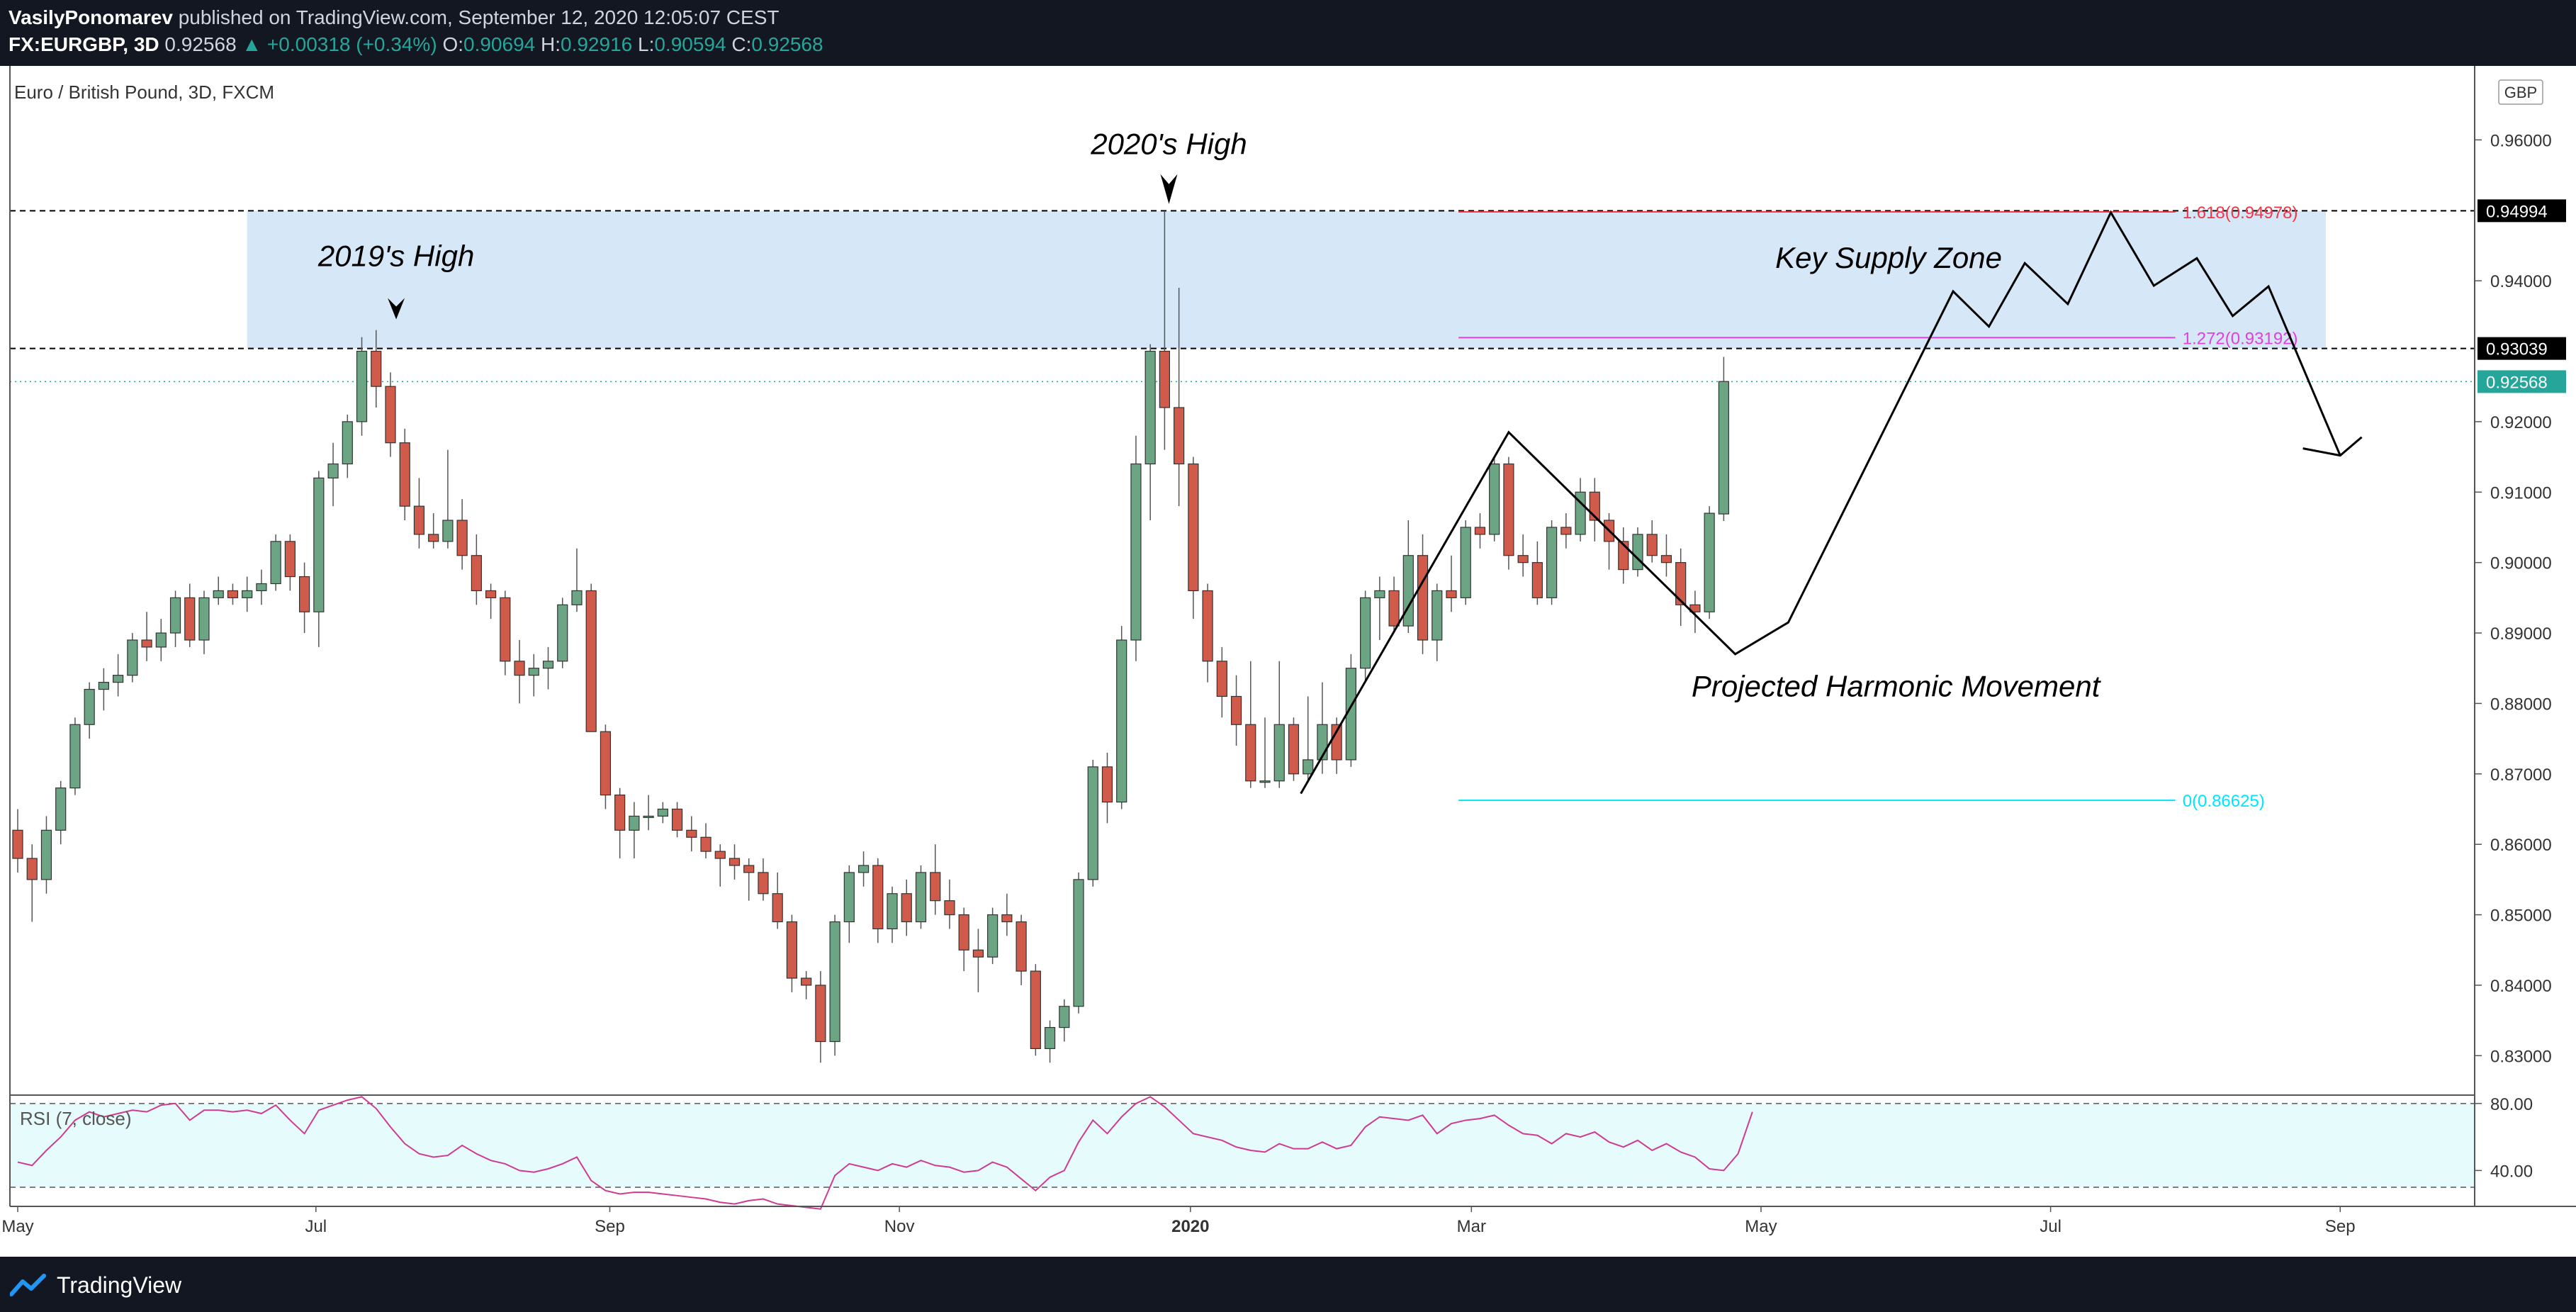 The width and height of the screenshot is (2576, 1312). What do you see at coordinates (200, 44) in the screenshot?
I see `last-price: 0.92568` at bounding box center [200, 44].